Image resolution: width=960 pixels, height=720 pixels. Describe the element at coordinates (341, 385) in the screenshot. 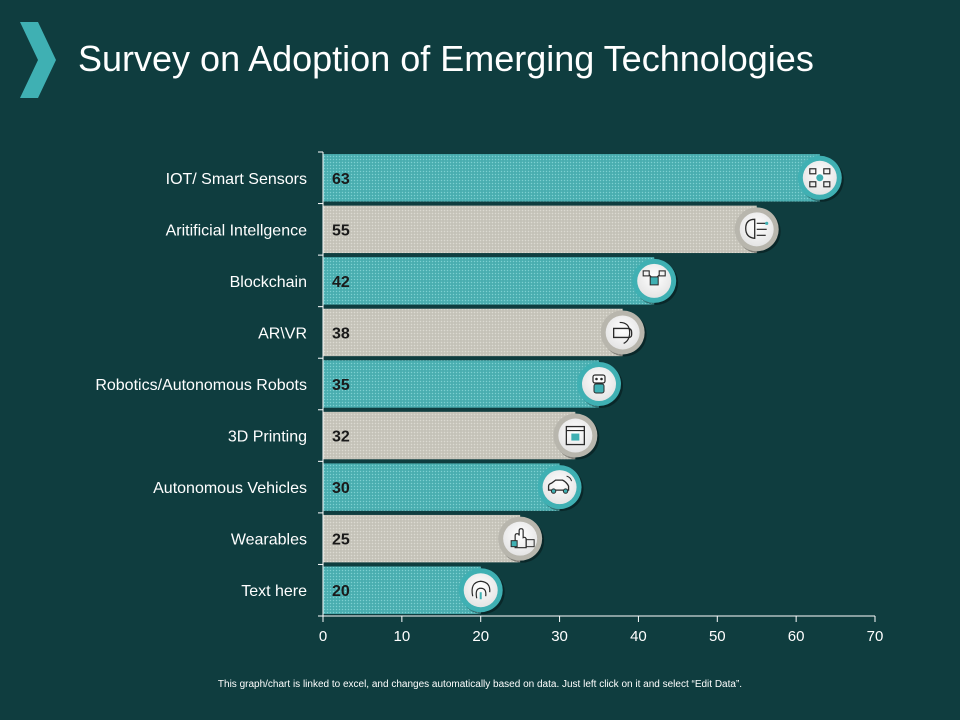

I see `value-label: 35` at that location.